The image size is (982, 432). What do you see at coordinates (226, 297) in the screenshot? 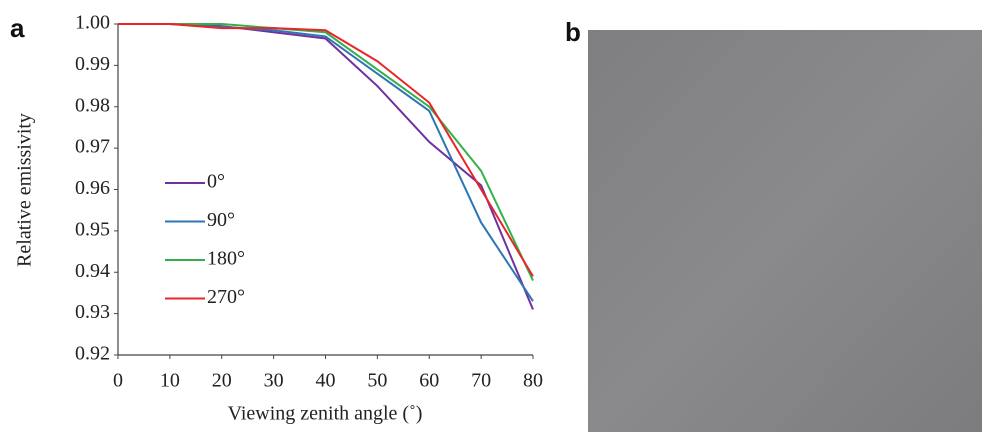
I see `legend-label: 270°` at bounding box center [226, 297].